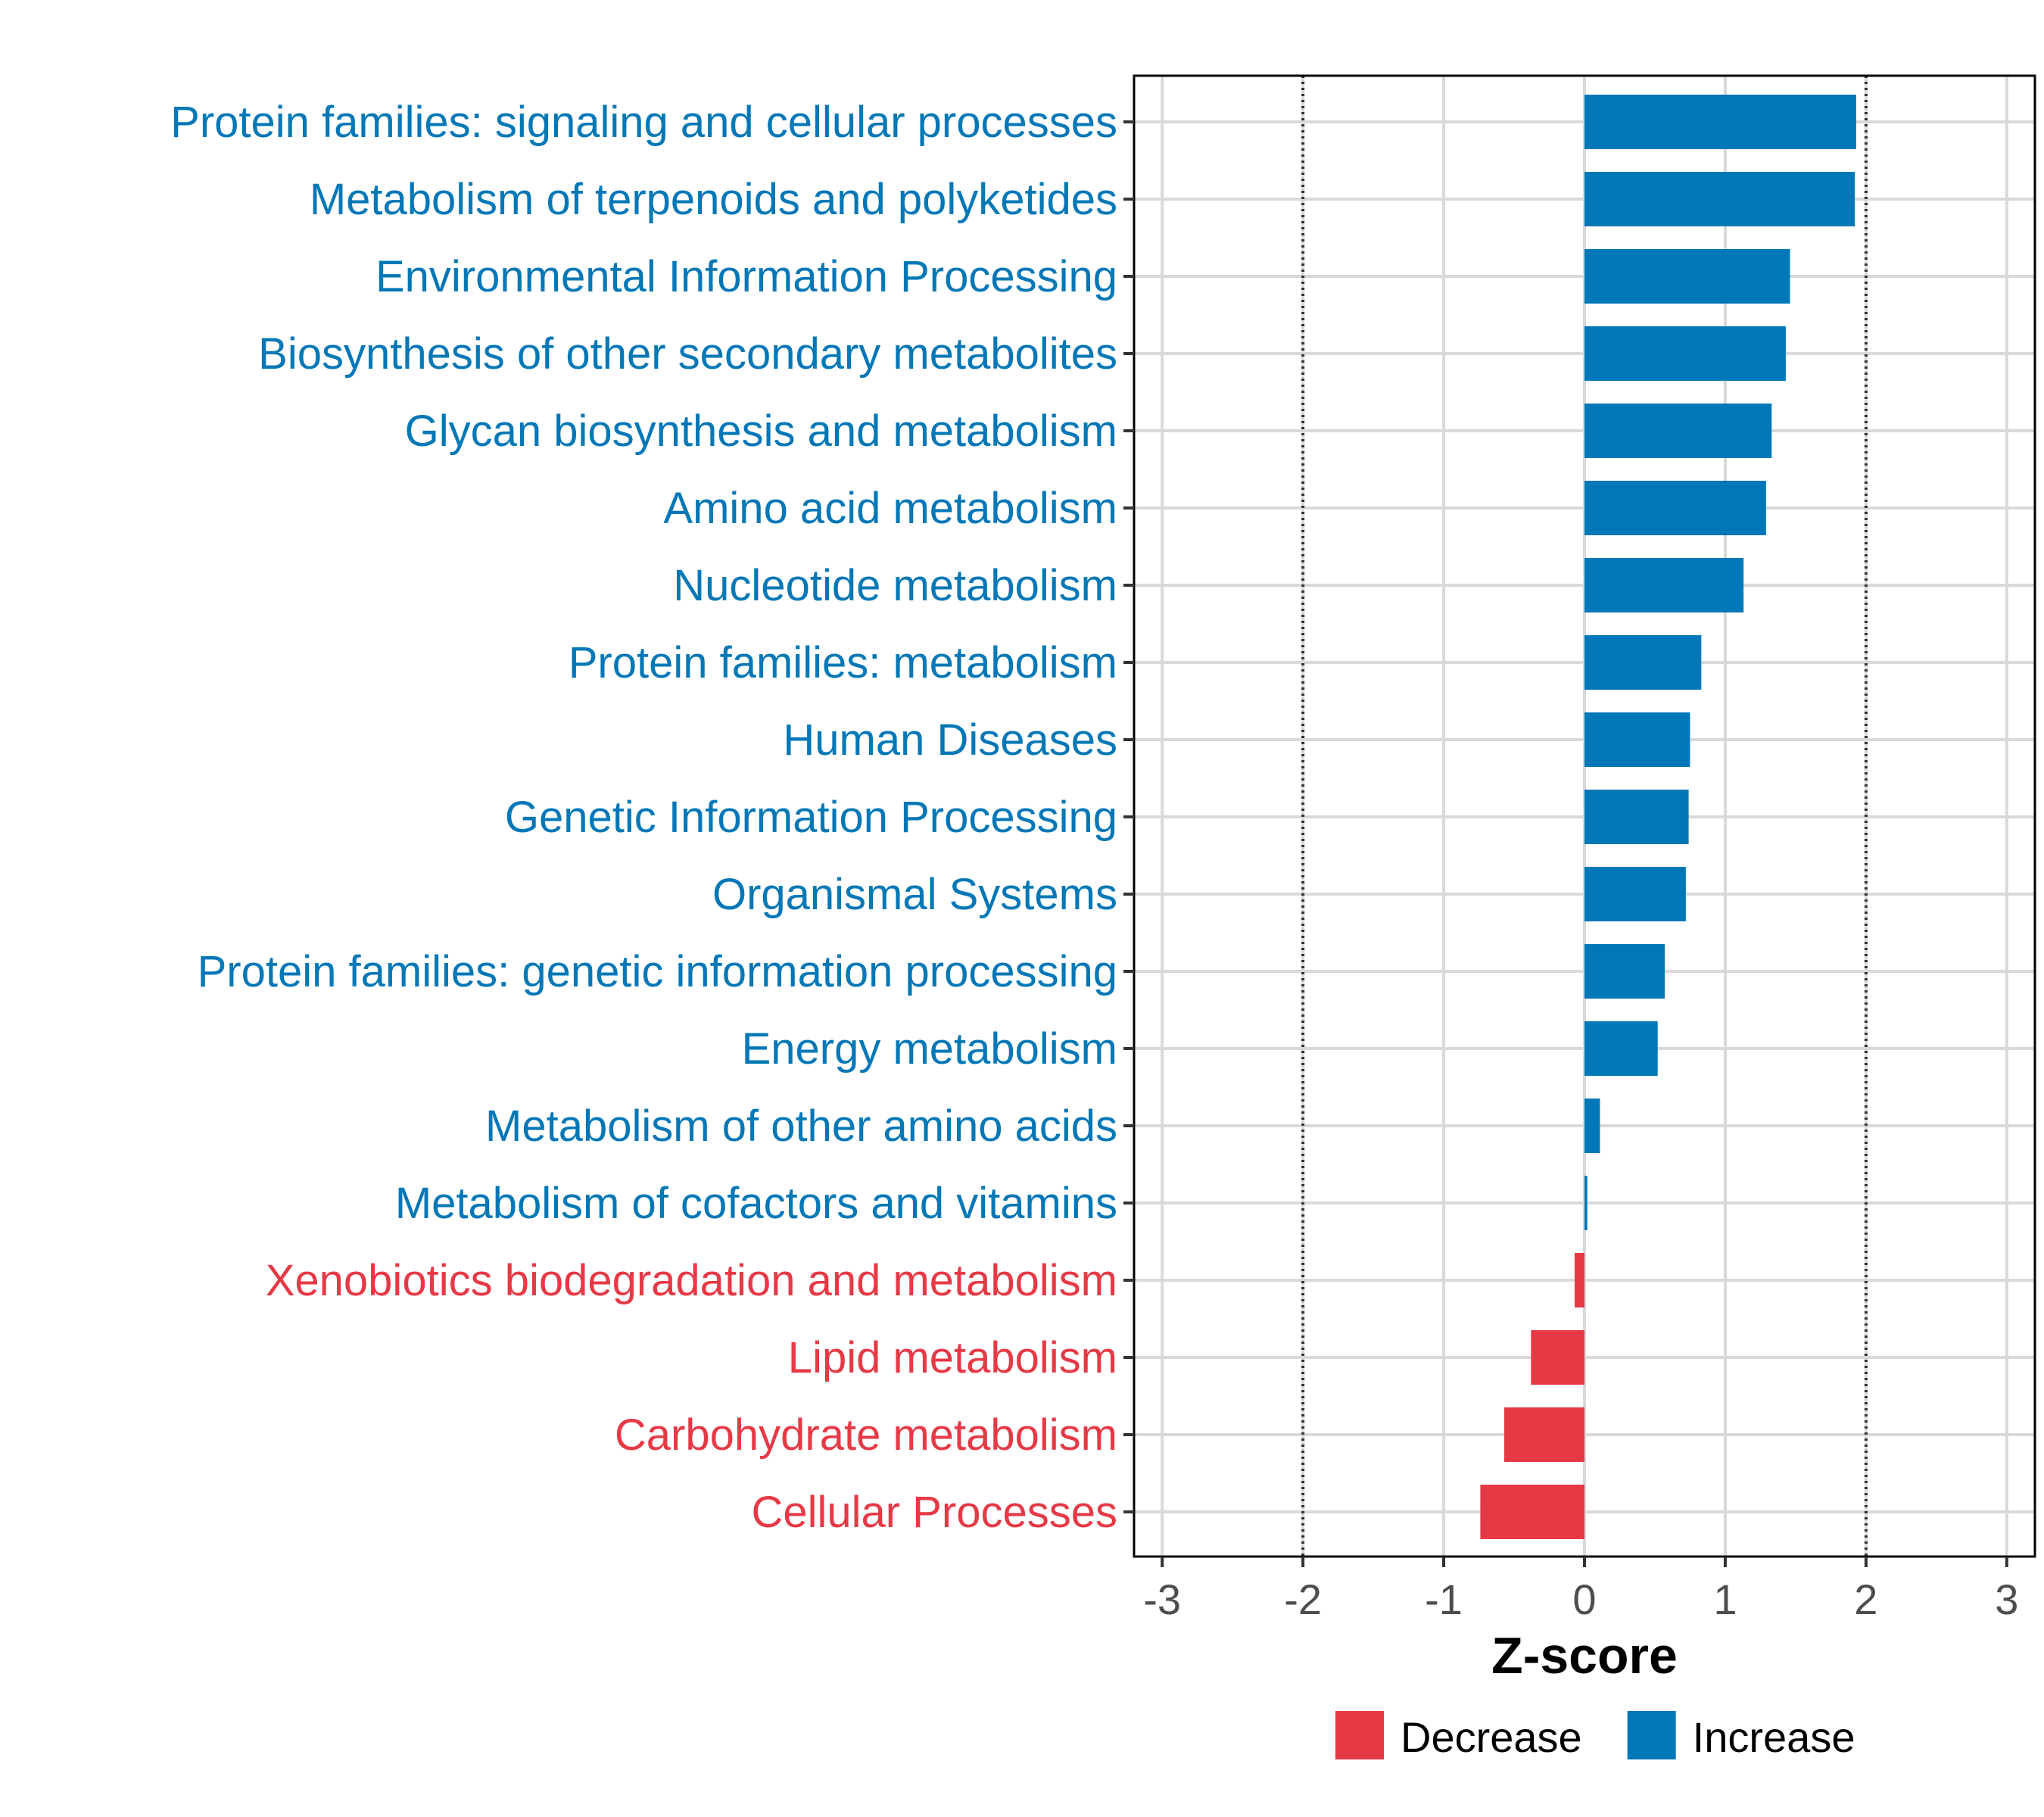  Describe the element at coordinates (934, 1512) in the screenshot. I see `y-tick-label: Cellular Processes` at that location.